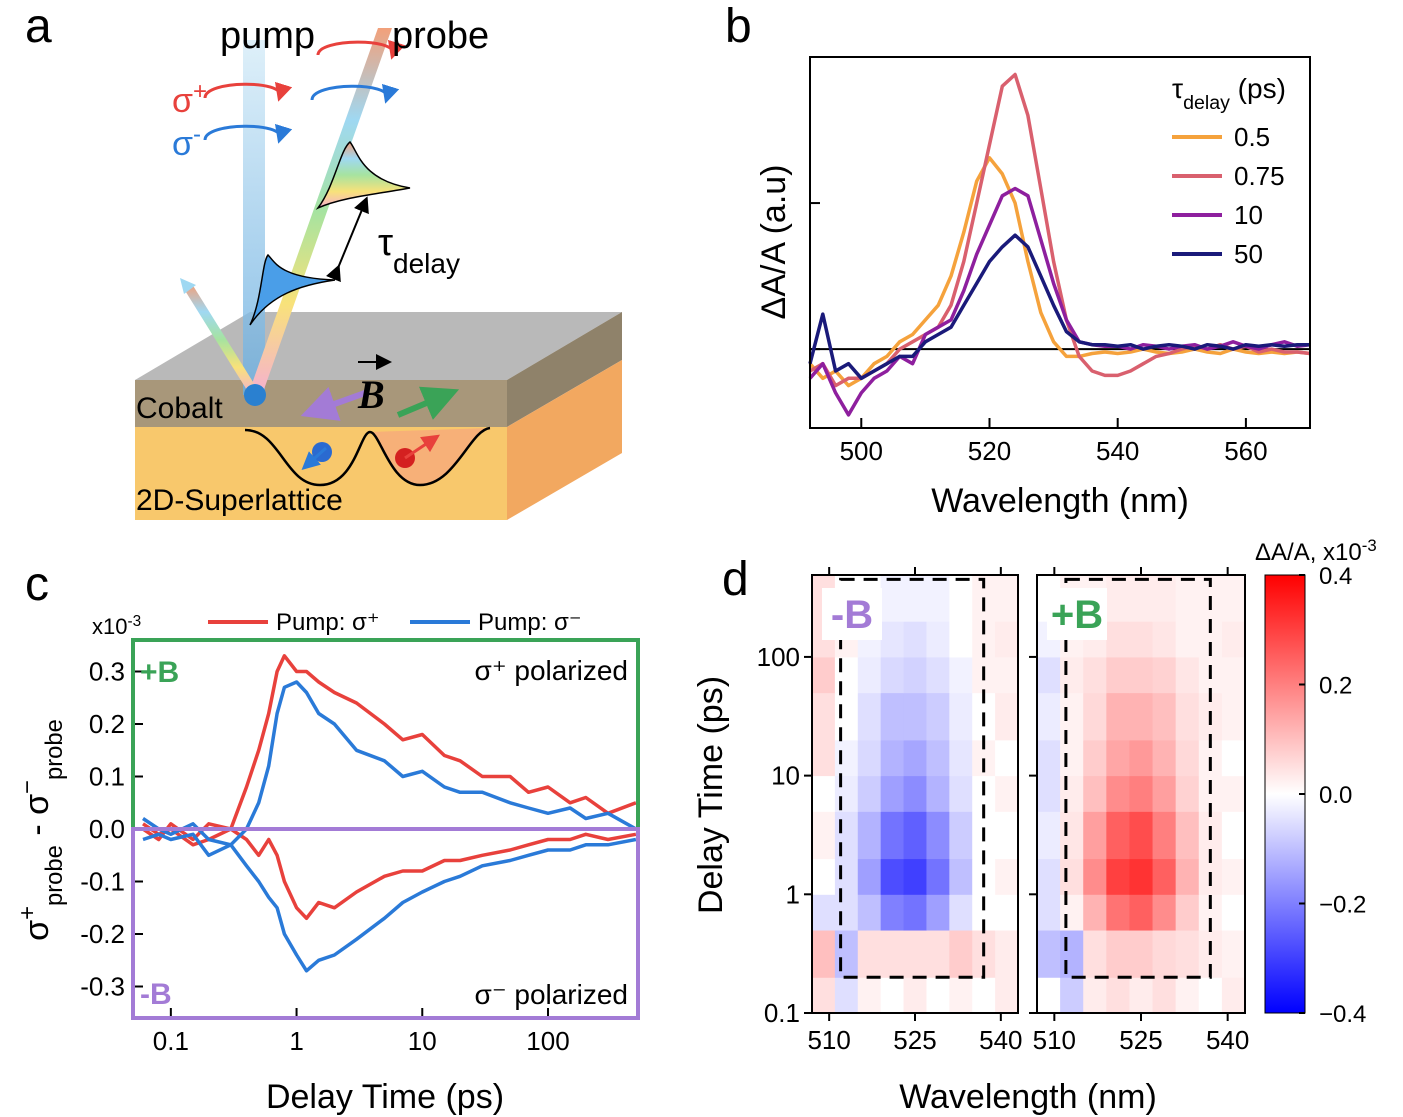 This screenshot has width=1403, height=1117. What do you see at coordinates (1285, 794) in the screenshot?
I see `colorbar` at bounding box center [1285, 794].